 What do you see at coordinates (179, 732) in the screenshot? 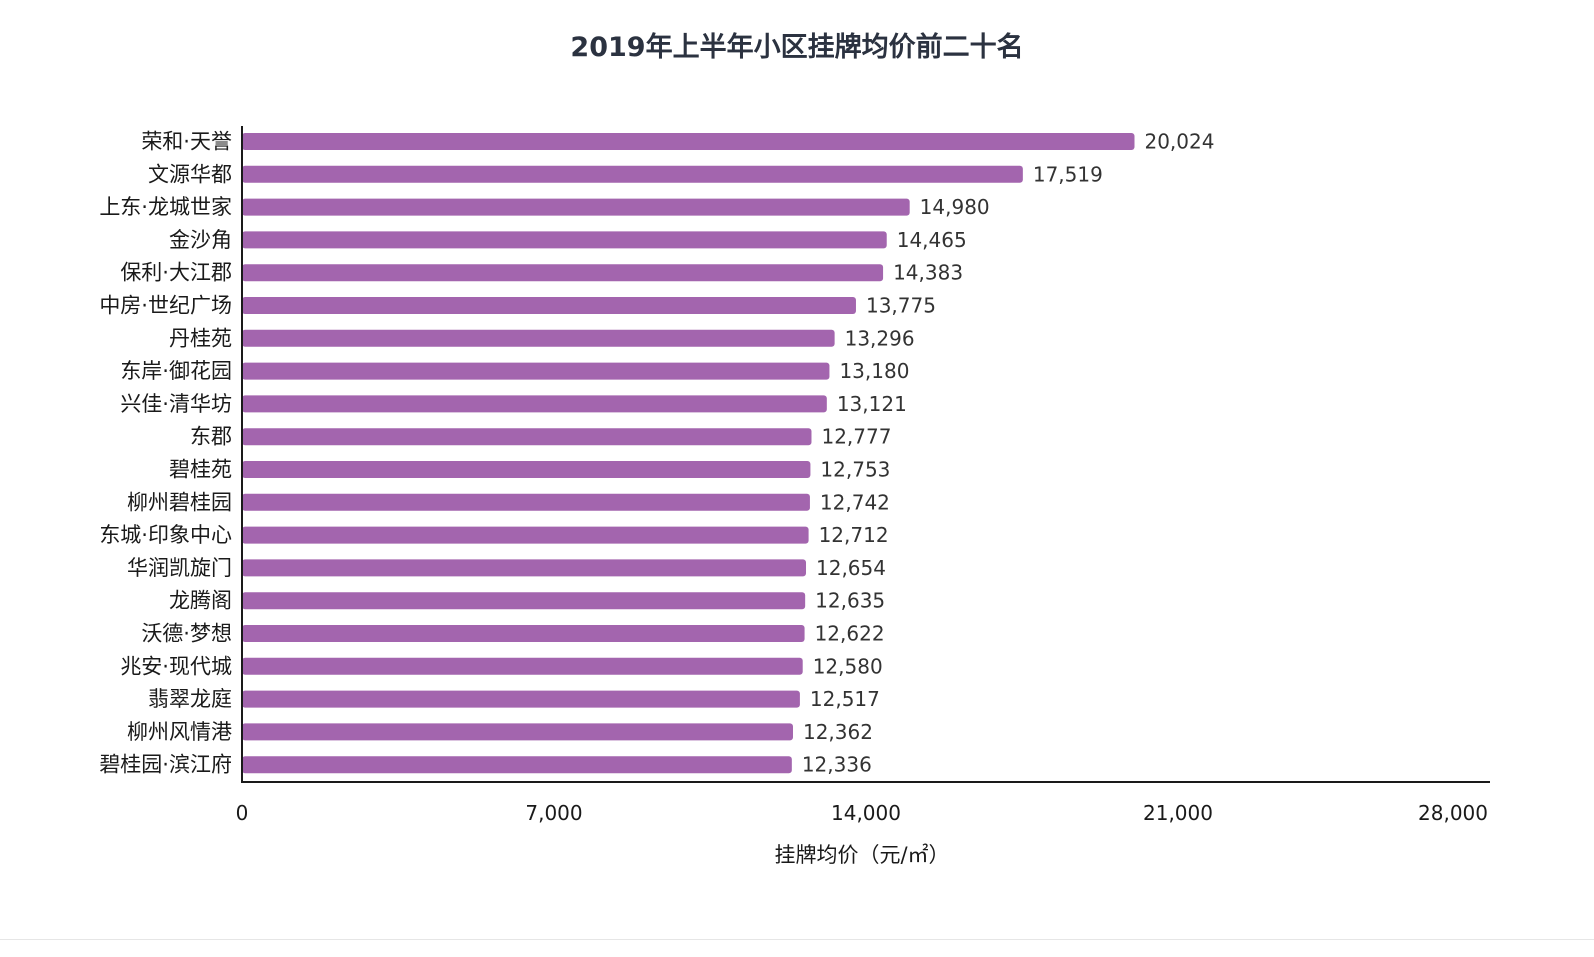
I see `category-label: 柳州风情港` at bounding box center [179, 732].